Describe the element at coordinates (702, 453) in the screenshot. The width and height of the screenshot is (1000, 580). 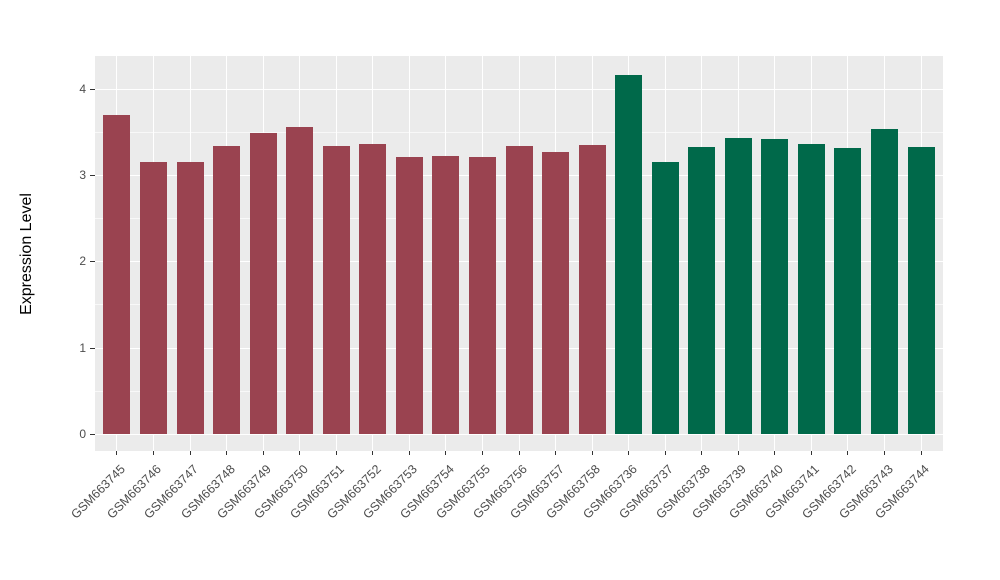
I see `x-tick-mark-GSM663738` at that location.